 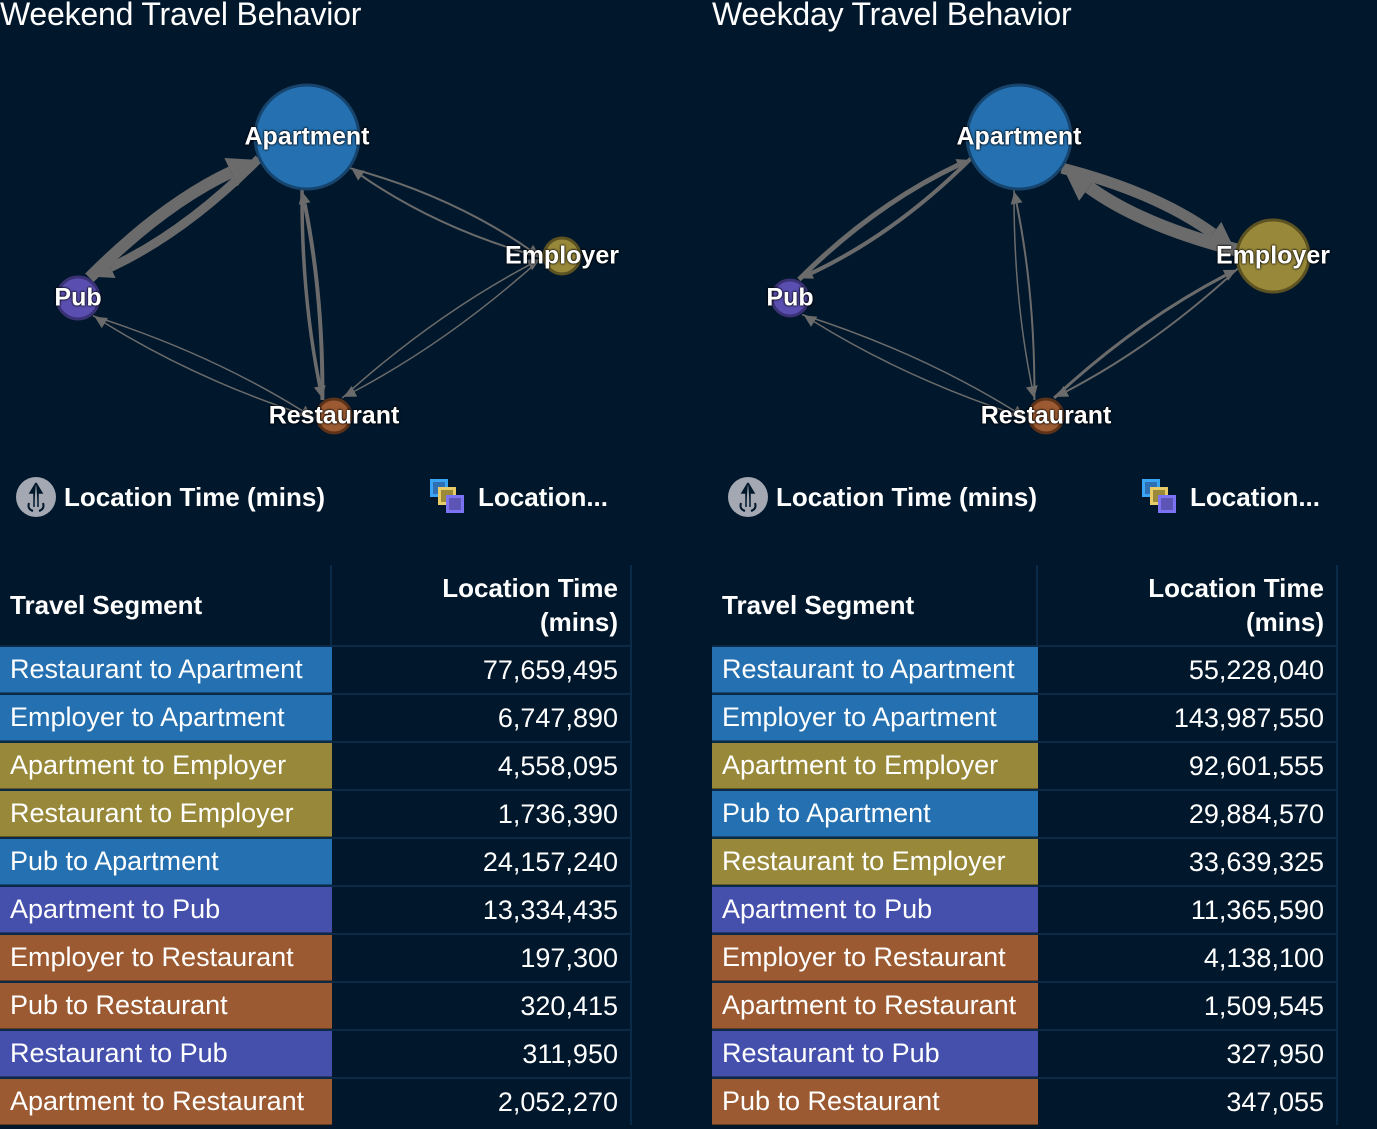 I want to click on travel-segment-cell: Restaurant to Employer, so click(x=875, y=862).